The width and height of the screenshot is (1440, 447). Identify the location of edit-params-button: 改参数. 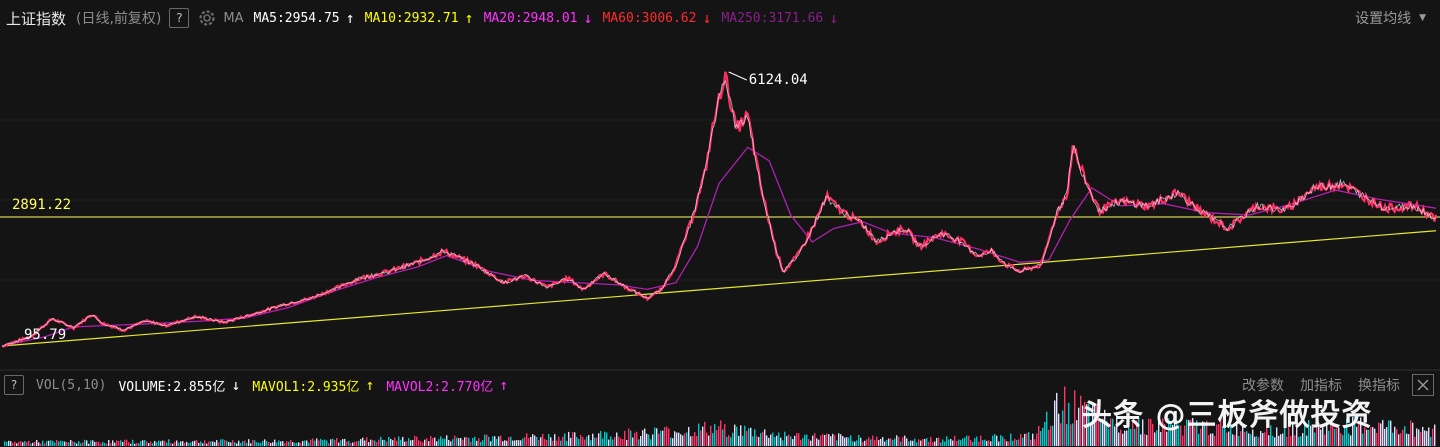
(1263, 386).